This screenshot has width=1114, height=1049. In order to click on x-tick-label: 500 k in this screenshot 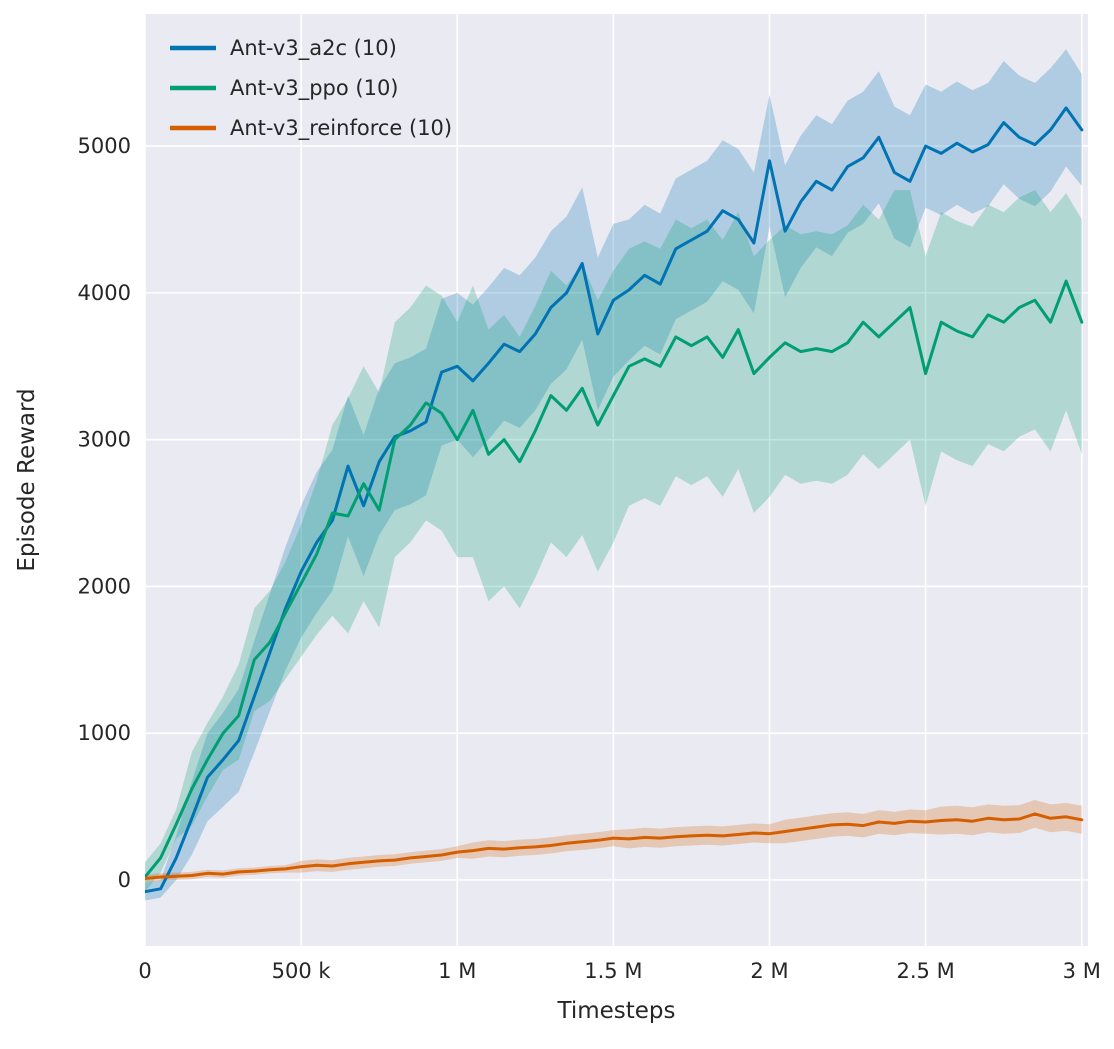, I will do `click(302, 971)`.